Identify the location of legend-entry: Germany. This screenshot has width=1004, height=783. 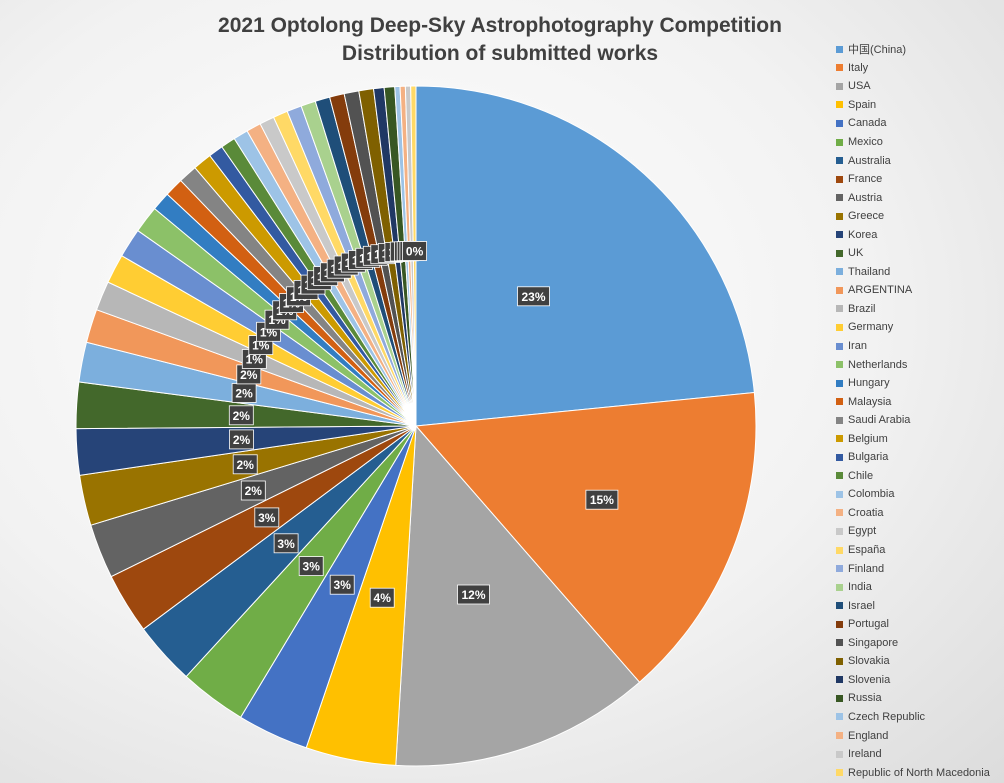
(920, 327).